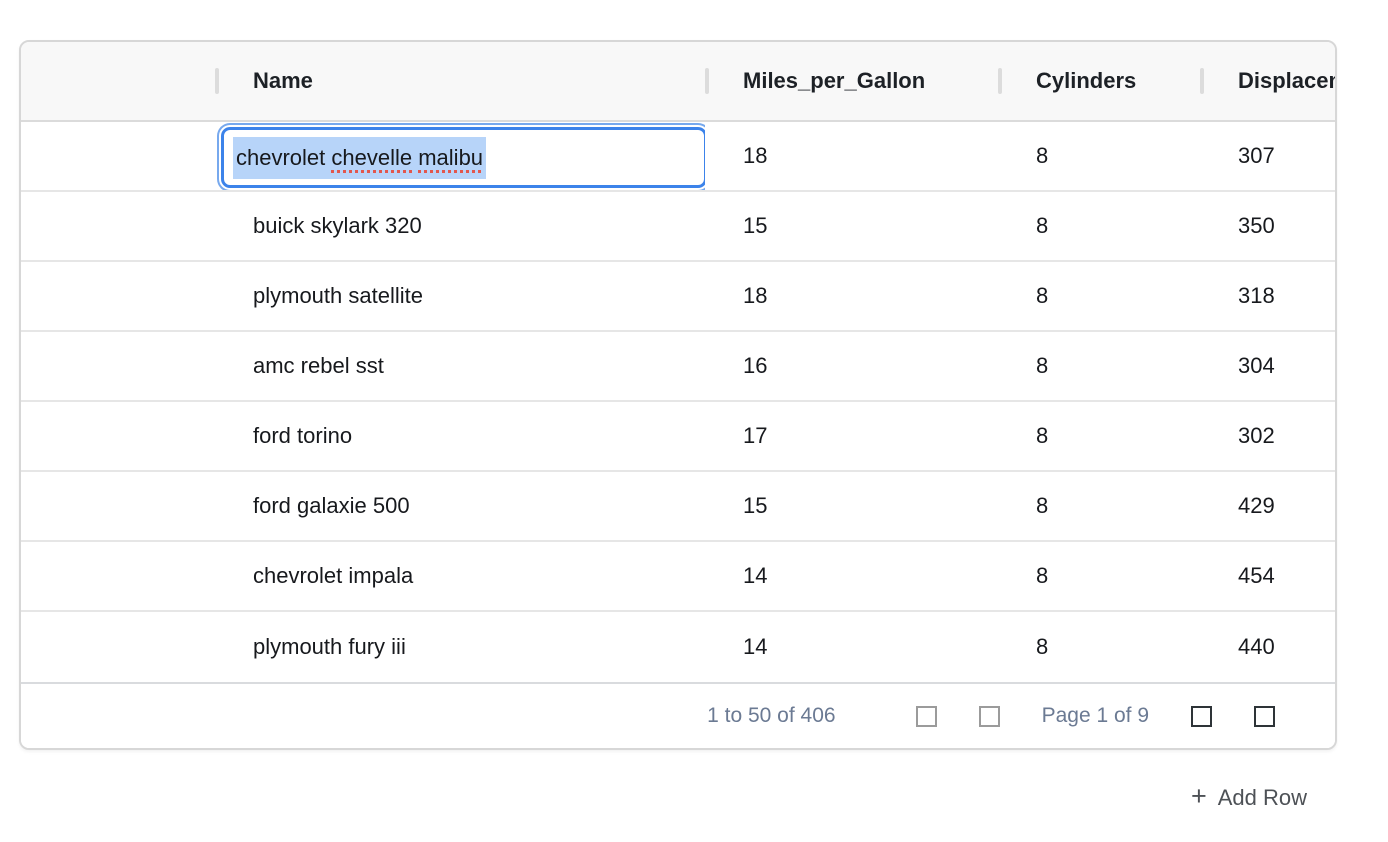 The image size is (1388, 842). I want to click on header-cell-name: Name, so click(460, 81).